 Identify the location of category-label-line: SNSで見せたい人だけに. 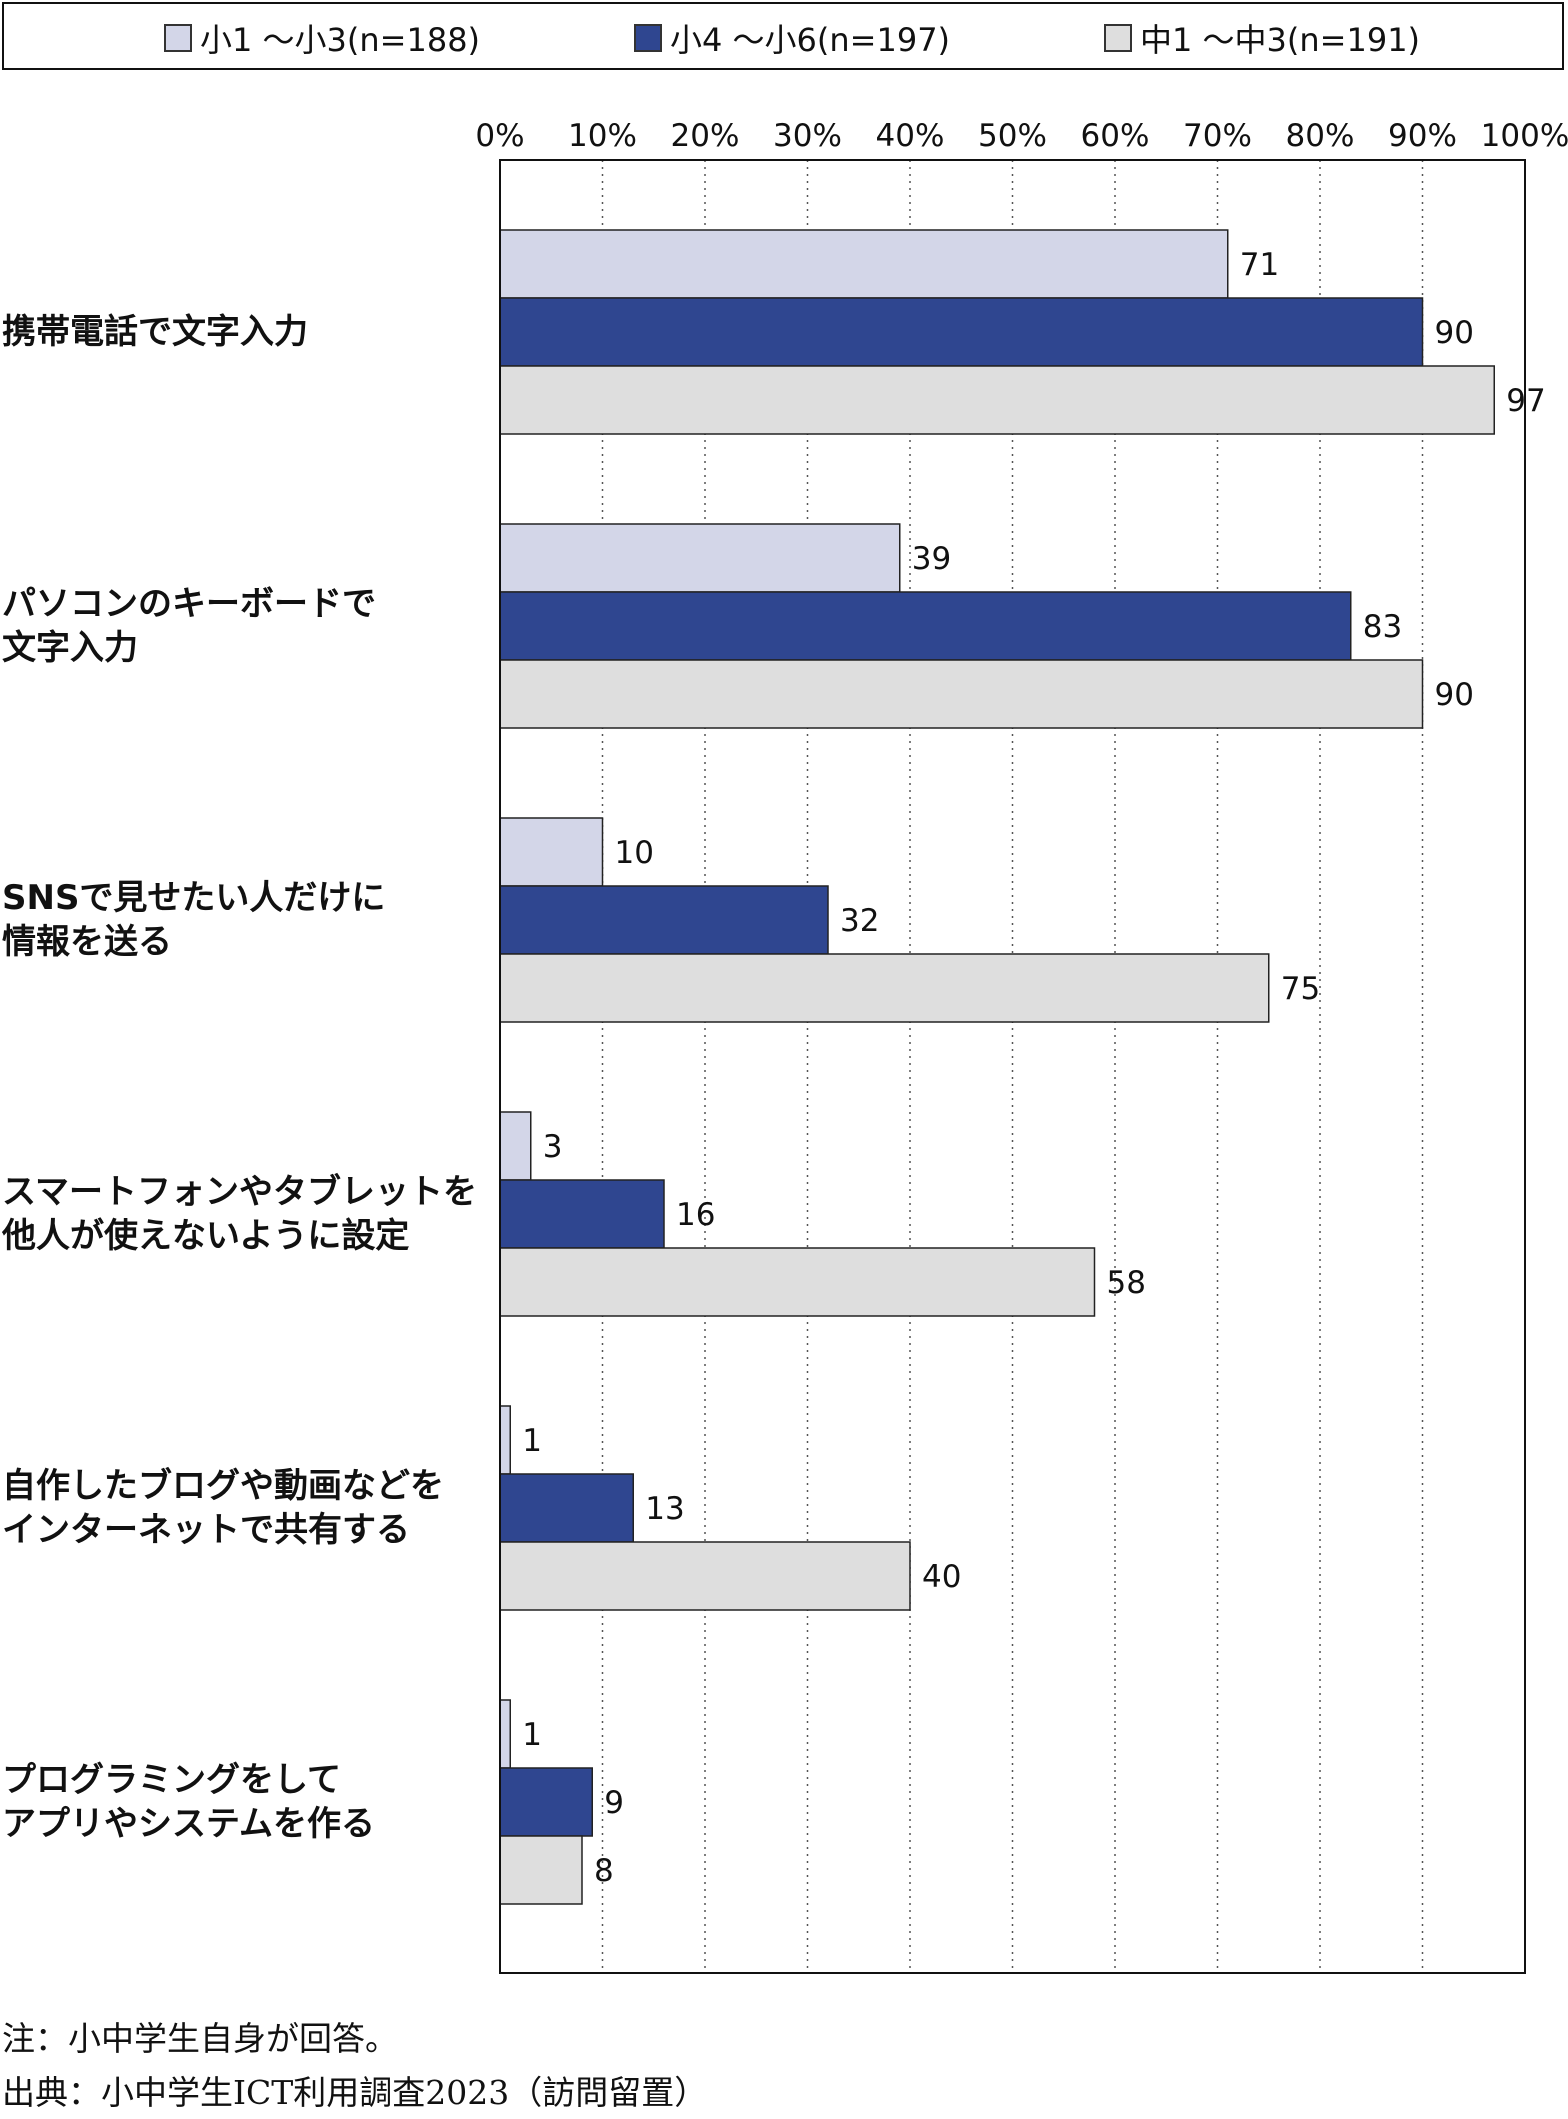
(194, 898).